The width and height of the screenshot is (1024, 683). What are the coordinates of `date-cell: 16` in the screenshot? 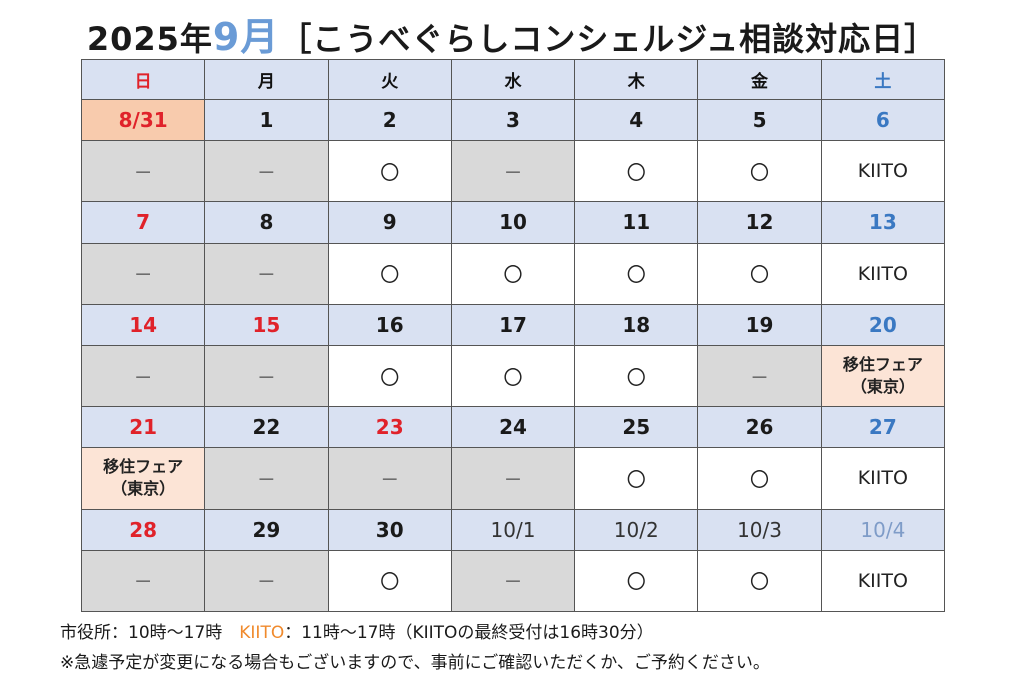 It's located at (389, 324).